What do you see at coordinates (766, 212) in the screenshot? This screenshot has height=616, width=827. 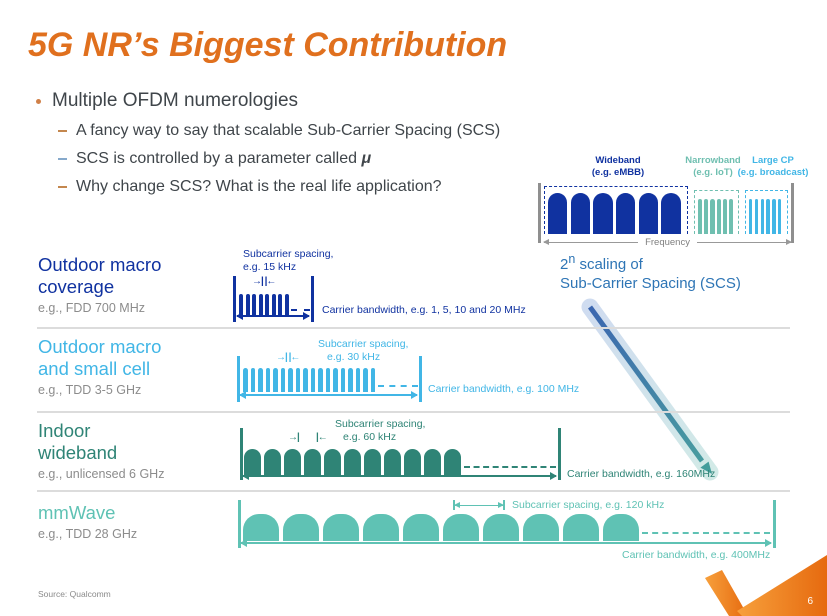 I see `large-cp-carriers` at bounding box center [766, 212].